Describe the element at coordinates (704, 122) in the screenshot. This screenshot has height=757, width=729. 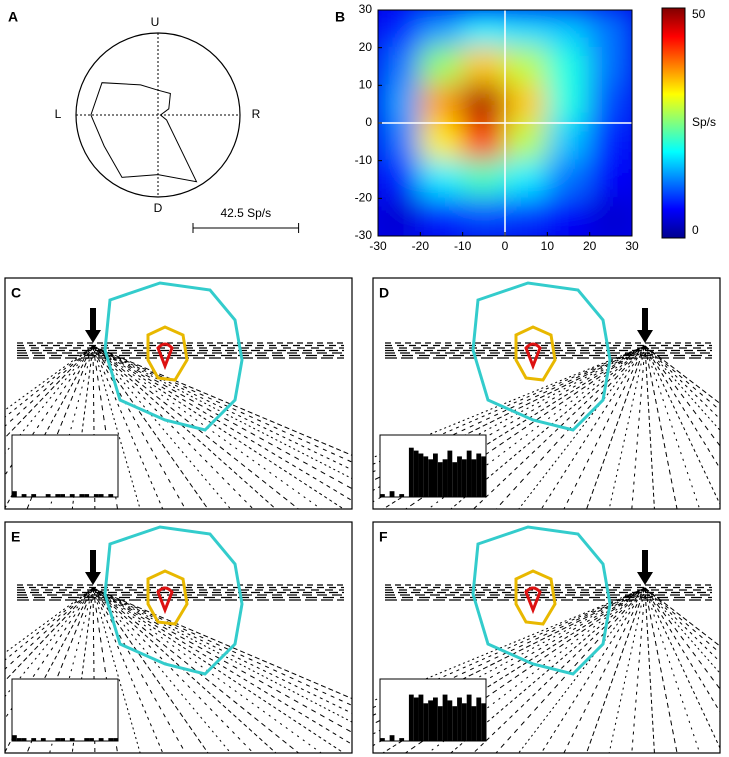
I see `colorbar-label: Sp/s` at that location.